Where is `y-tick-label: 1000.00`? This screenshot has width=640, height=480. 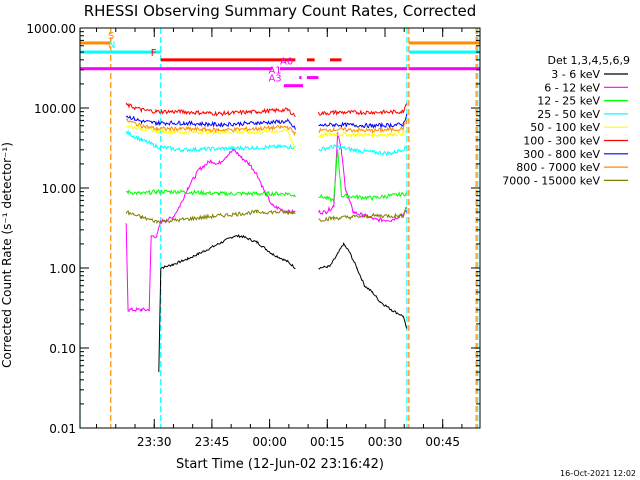
y-tick-label: 1000.00 is located at coordinates (51, 29).